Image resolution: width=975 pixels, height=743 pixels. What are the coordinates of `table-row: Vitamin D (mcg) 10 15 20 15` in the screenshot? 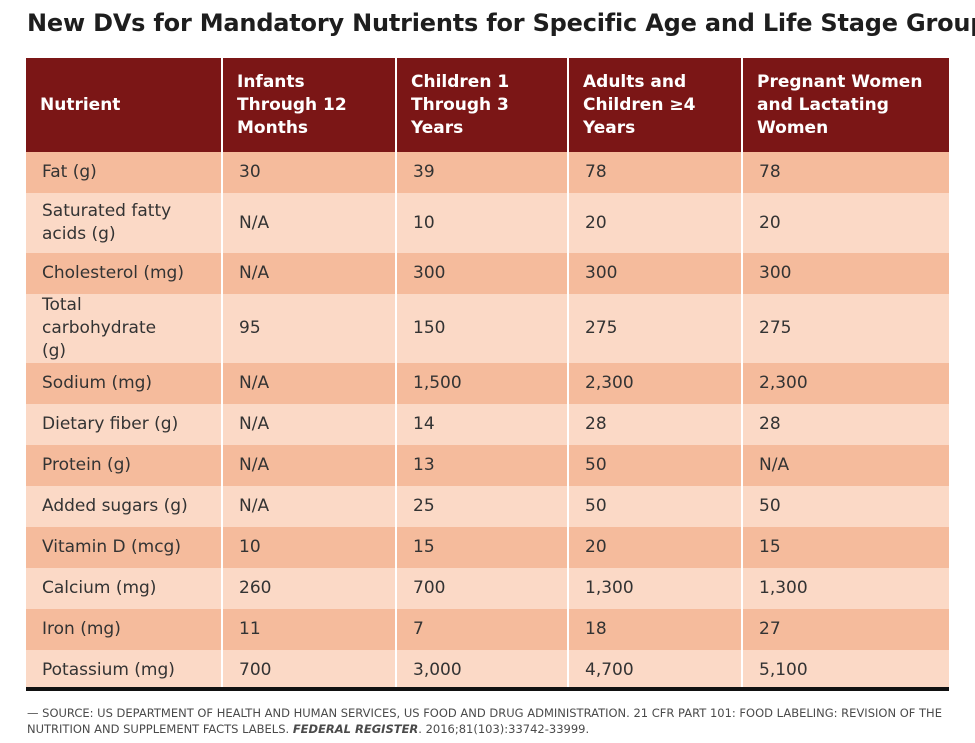 It's located at (487, 547).